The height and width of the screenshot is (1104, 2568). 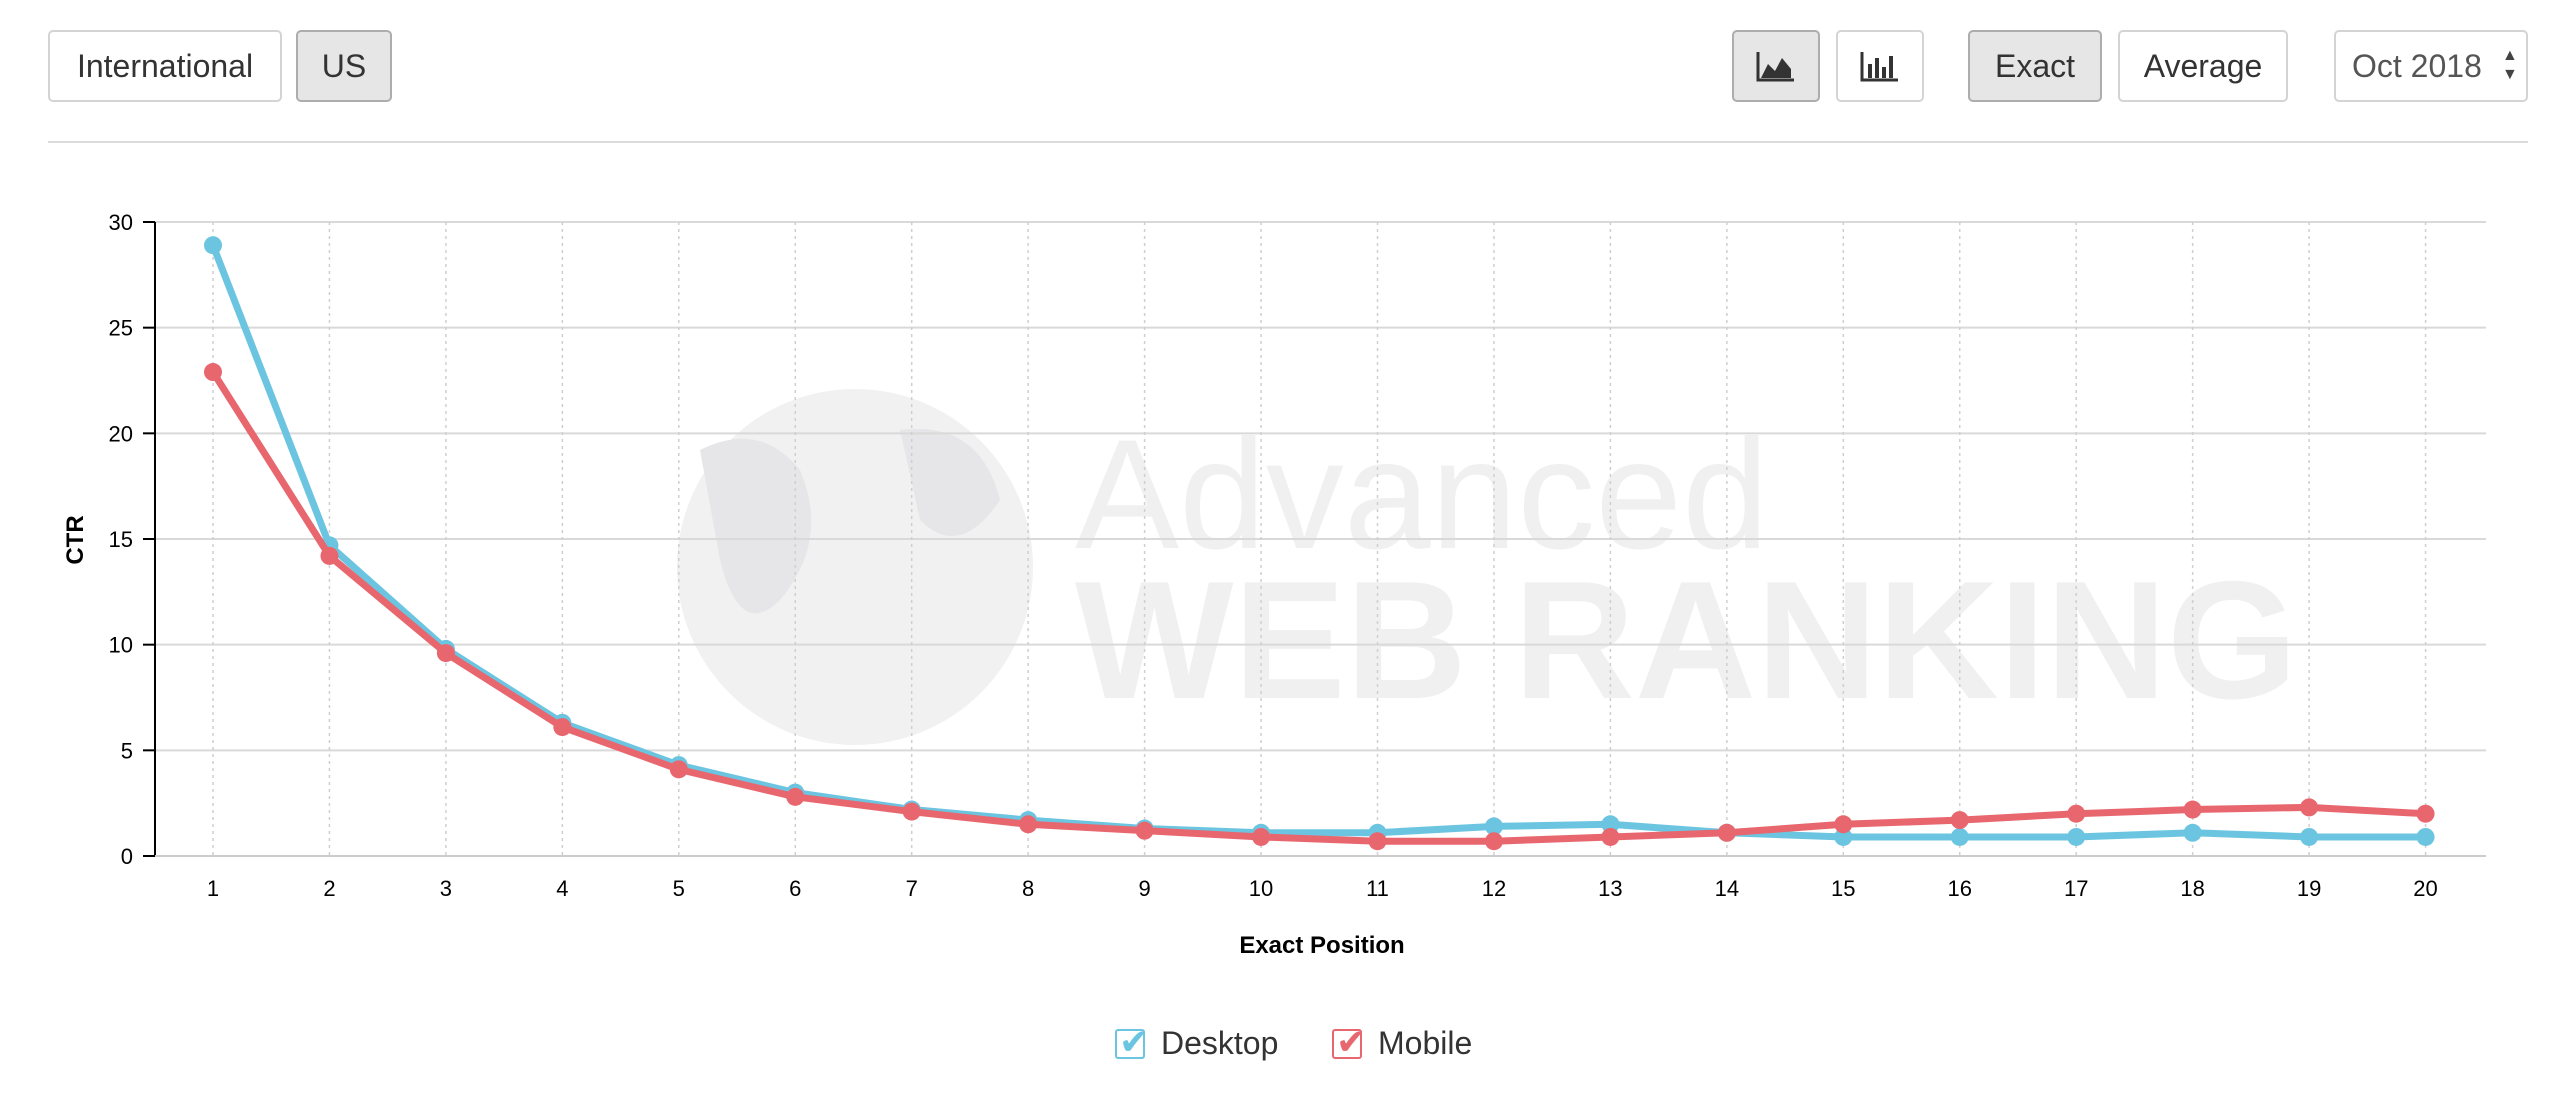 What do you see at coordinates (2425, 888) in the screenshot?
I see `x-tick-label: 20` at bounding box center [2425, 888].